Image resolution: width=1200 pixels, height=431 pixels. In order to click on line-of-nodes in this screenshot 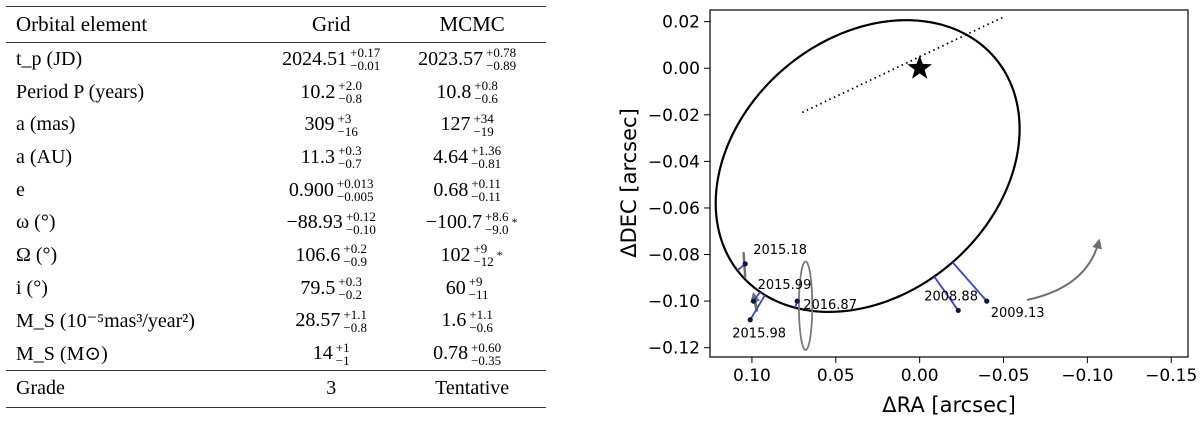, I will do `click(902, 65)`.